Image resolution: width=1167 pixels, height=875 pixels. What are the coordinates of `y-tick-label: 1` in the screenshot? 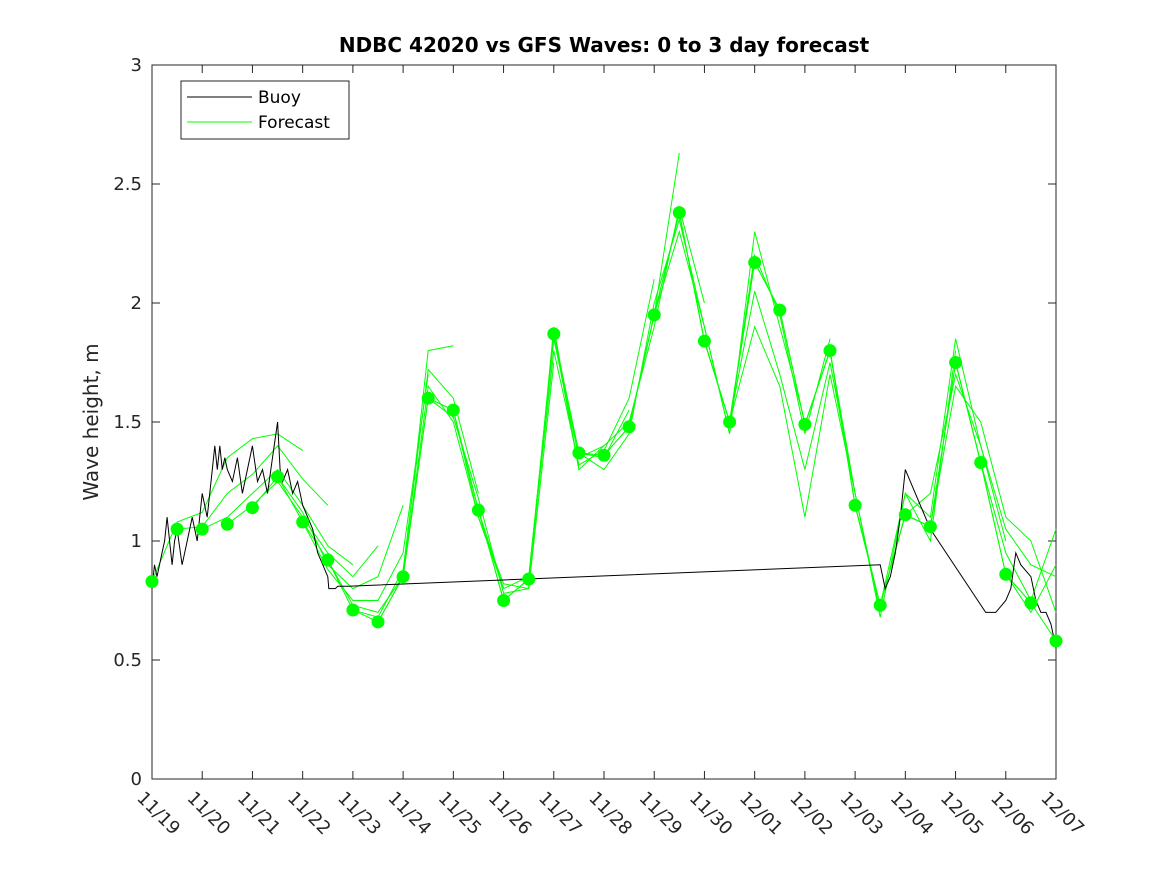 It's located at (136, 541).